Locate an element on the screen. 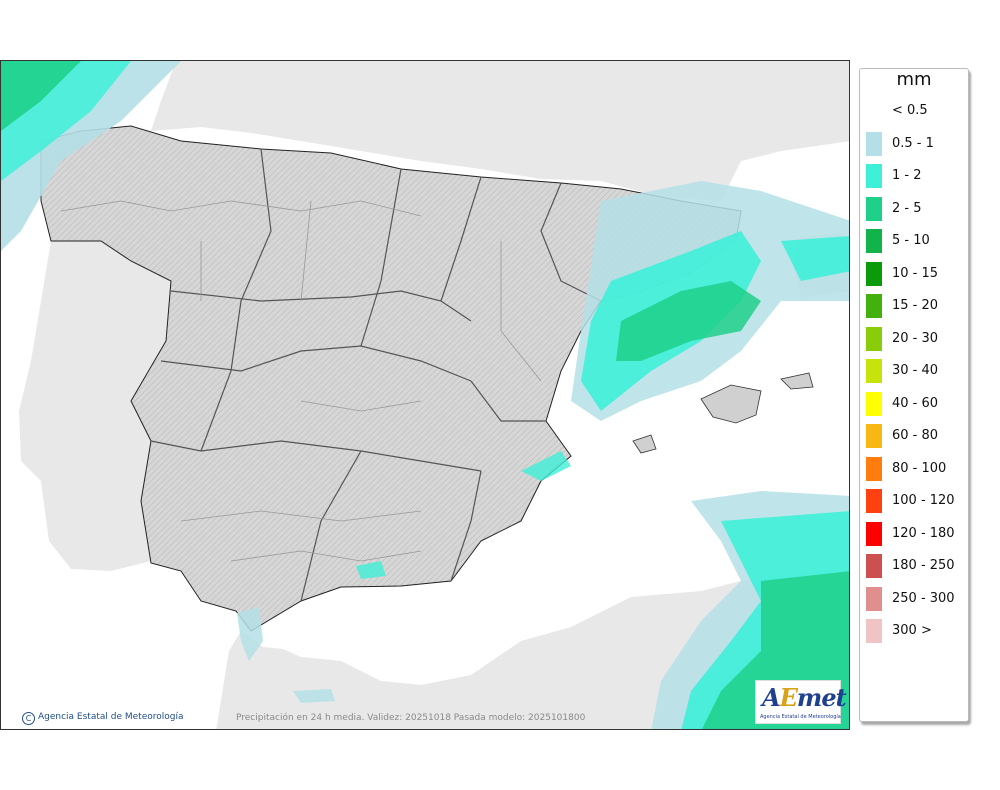 This screenshot has width=1000, height=790. legend-item: 180 - 250 is located at coordinates (915, 565).